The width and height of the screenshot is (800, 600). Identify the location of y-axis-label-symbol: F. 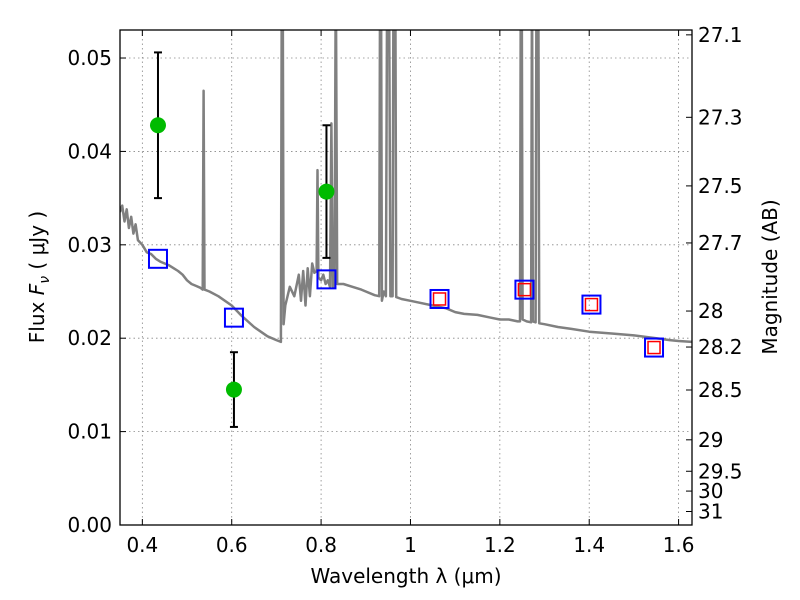
(37, 289).